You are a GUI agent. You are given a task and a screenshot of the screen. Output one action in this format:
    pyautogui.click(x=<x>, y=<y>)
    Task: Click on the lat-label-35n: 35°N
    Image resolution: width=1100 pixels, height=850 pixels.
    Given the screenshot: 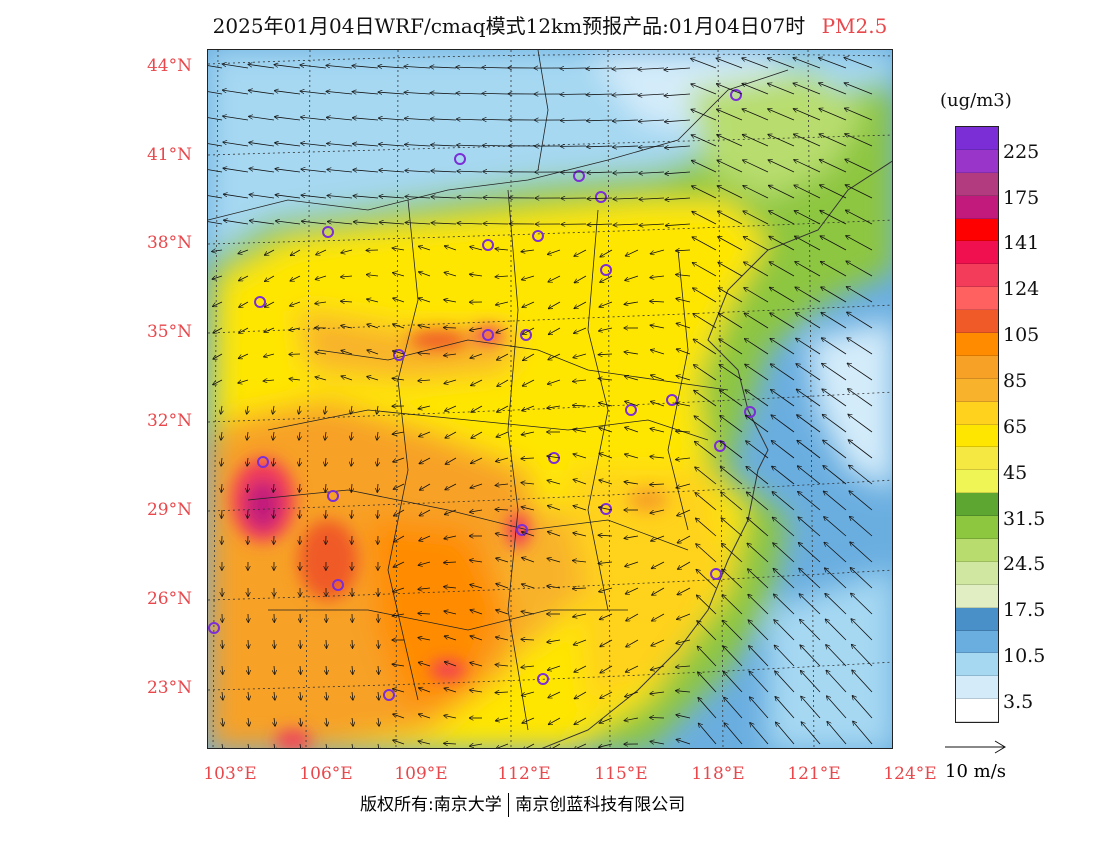 What is the action you would take?
    pyautogui.click(x=169, y=332)
    